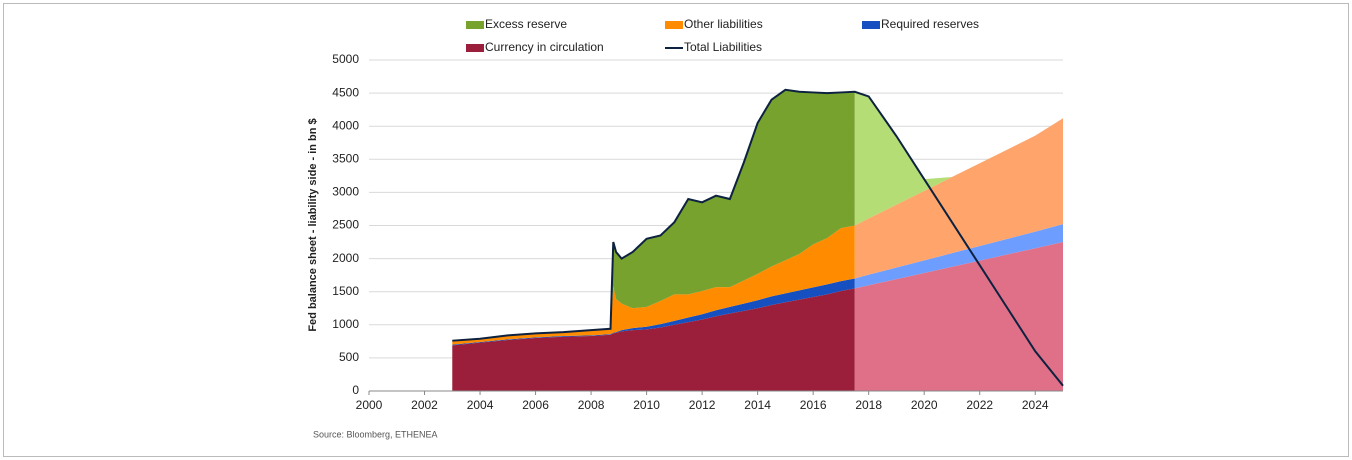  What do you see at coordinates (757, 405) in the screenshot?
I see `x-tick-label: 2014` at bounding box center [757, 405].